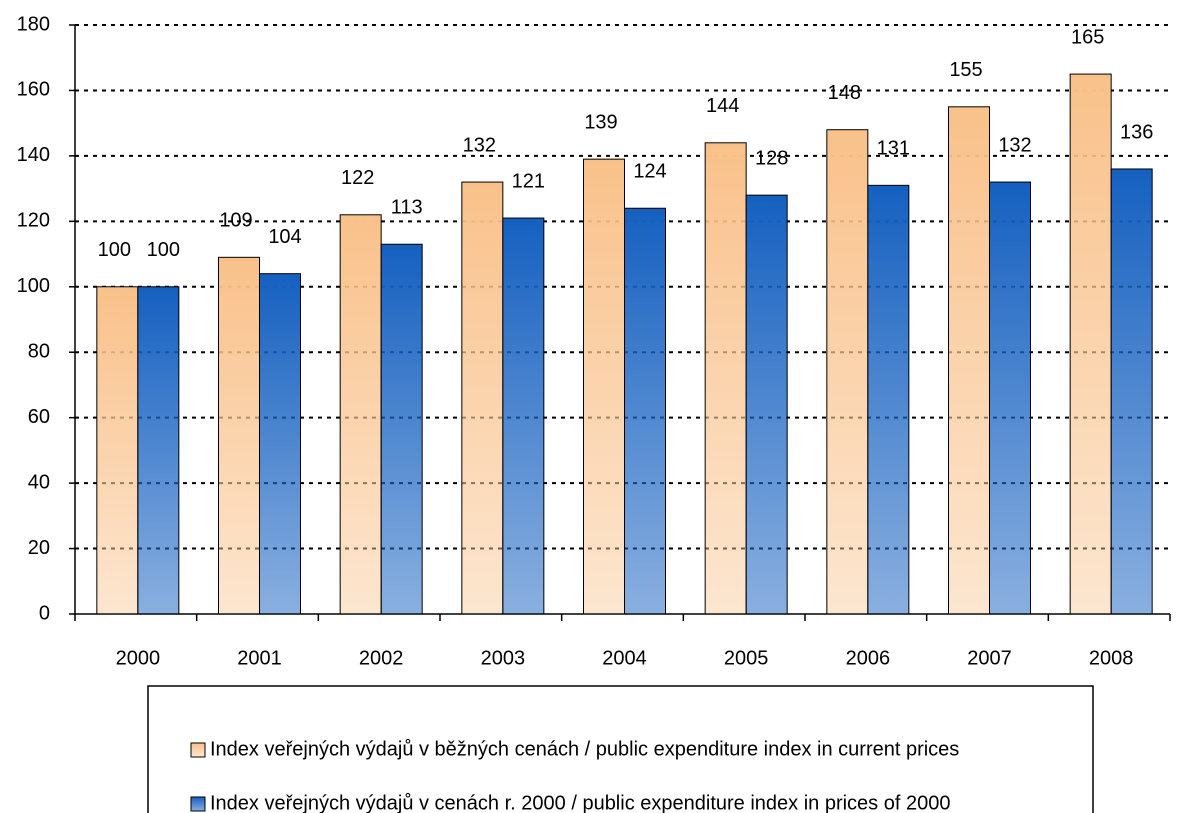 Image resolution: width=1178 pixels, height=813 pixels. I want to click on y-tick-label: 20, so click(39, 548).